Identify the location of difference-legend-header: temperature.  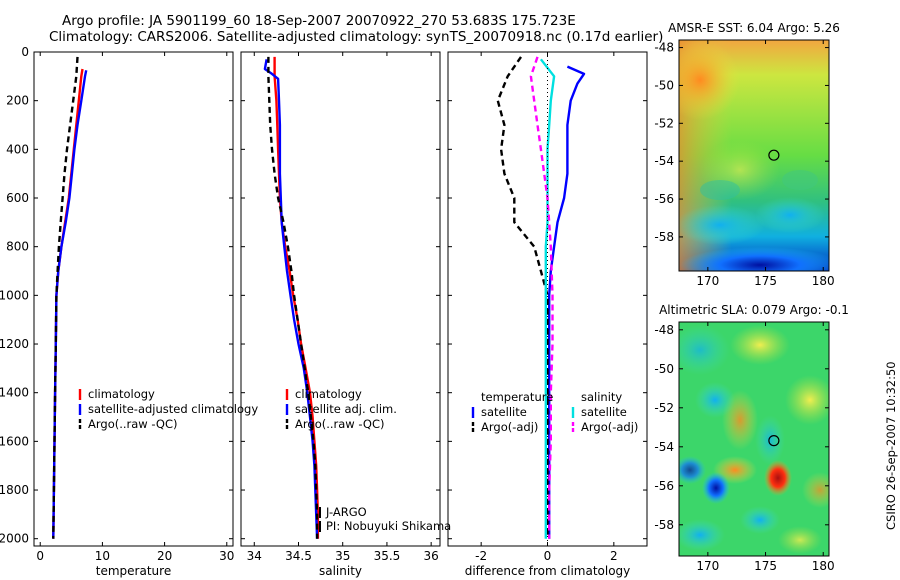
(517, 397).